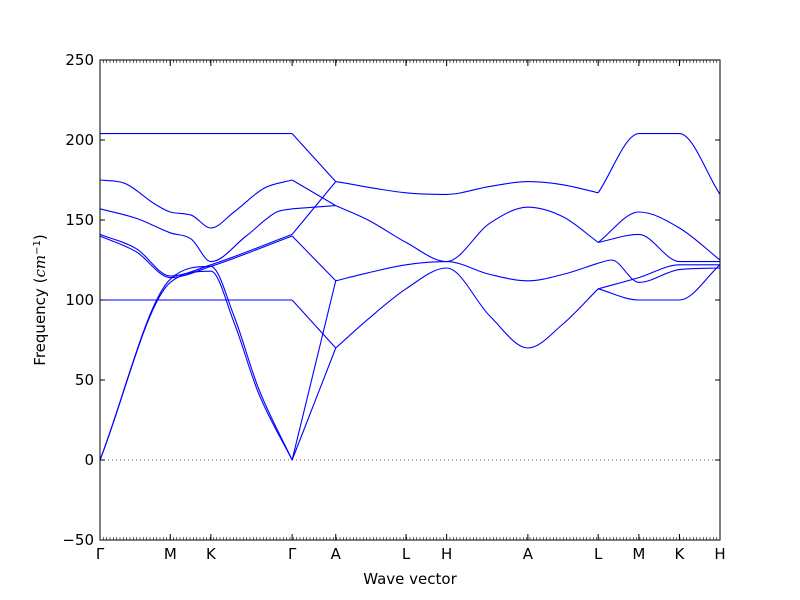 The image size is (800, 600). I want to click on y-axis-label-close: ), so click(40, 237).